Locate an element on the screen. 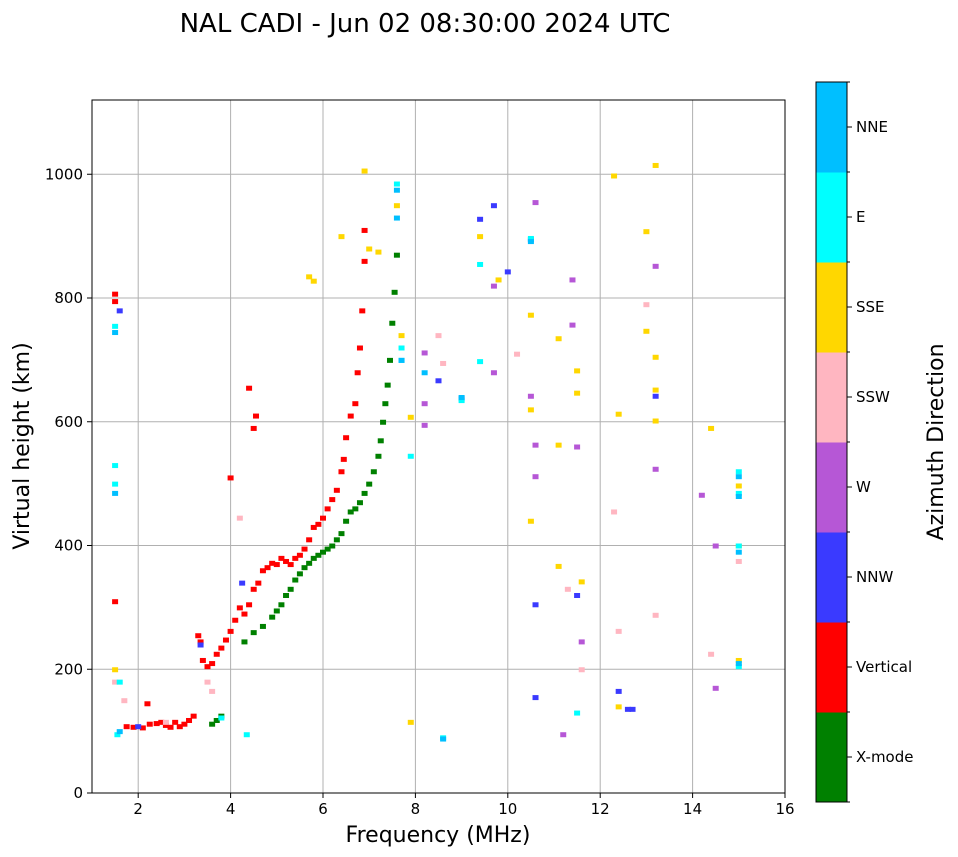 The height and width of the screenshot is (857, 958). x-tick-label: 4 is located at coordinates (231, 809).